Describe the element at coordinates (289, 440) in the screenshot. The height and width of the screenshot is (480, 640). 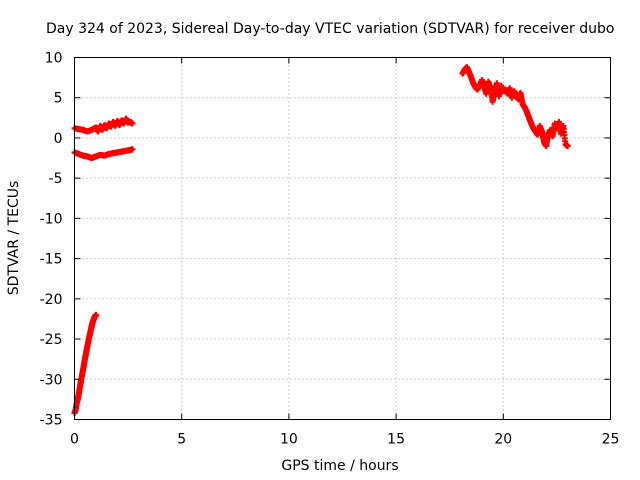
I see `x-tick-label: 10` at that location.